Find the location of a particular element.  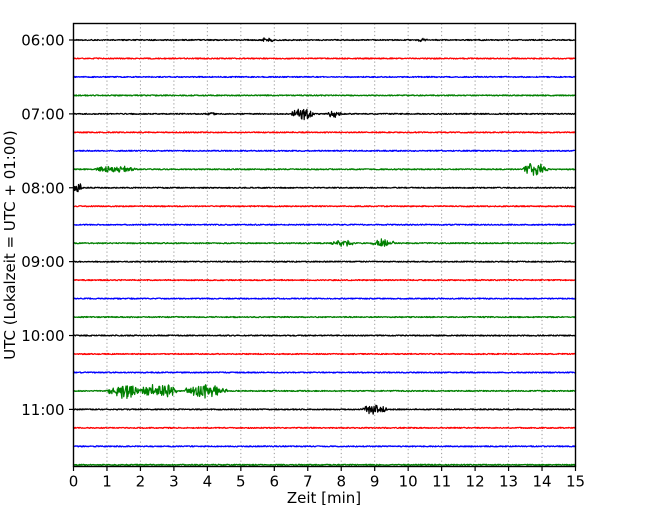

x-tick-label: 15 is located at coordinates (575, 482).